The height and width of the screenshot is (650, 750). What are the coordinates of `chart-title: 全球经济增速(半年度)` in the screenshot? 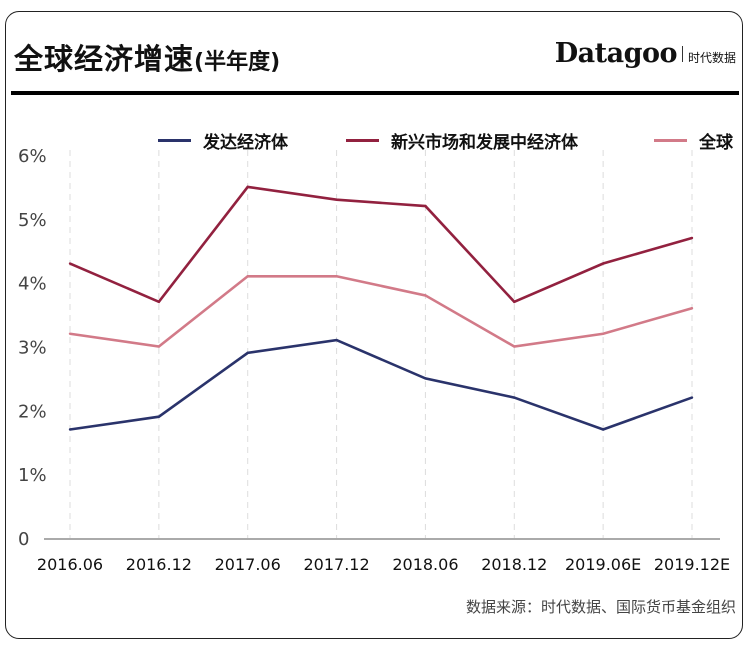 It's located at (147, 57).